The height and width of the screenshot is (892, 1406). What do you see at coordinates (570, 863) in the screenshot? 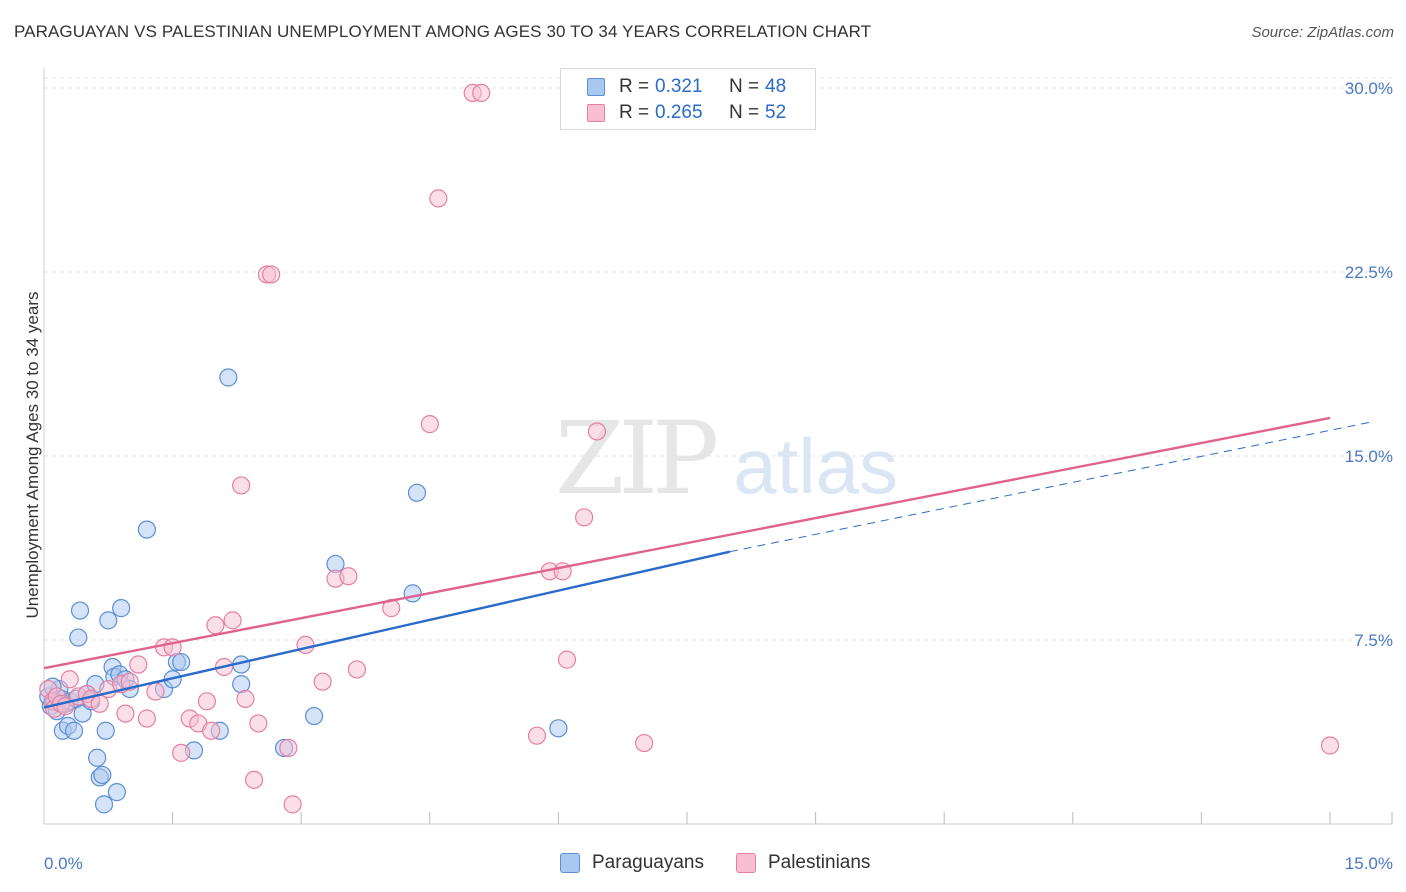
I see `bottom-legend-swatch-paraguayans` at bounding box center [570, 863].